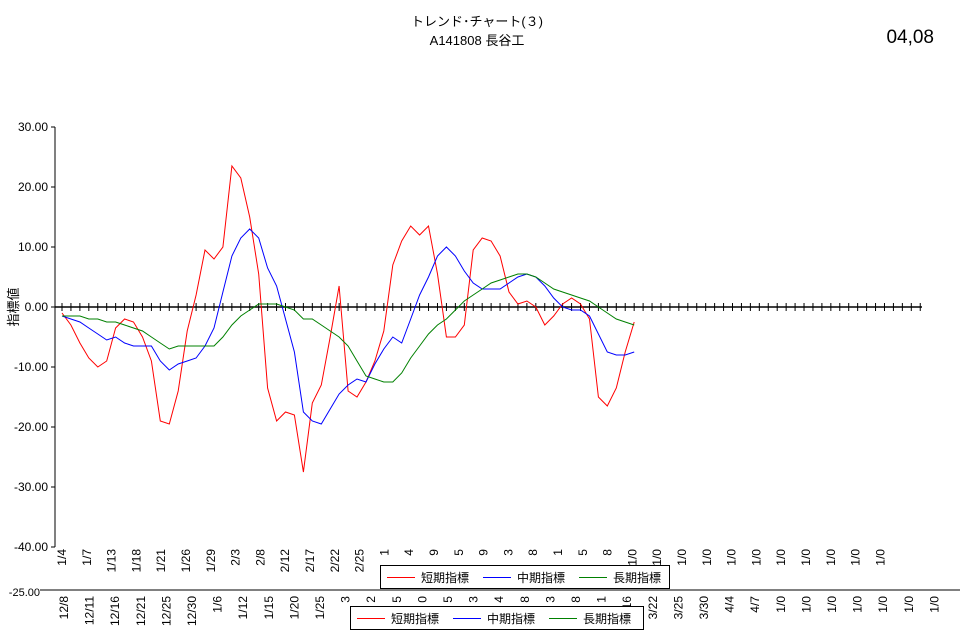 Image resolution: width=977 pixels, height=638 pixels. I want to click on x-tick-label-lower: 1/20, so click(294, 608).